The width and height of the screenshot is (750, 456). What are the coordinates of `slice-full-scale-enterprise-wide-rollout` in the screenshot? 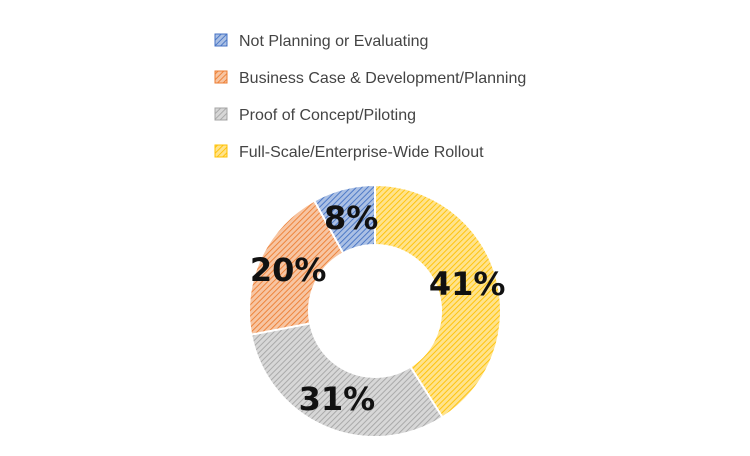 It's located at (438, 301).